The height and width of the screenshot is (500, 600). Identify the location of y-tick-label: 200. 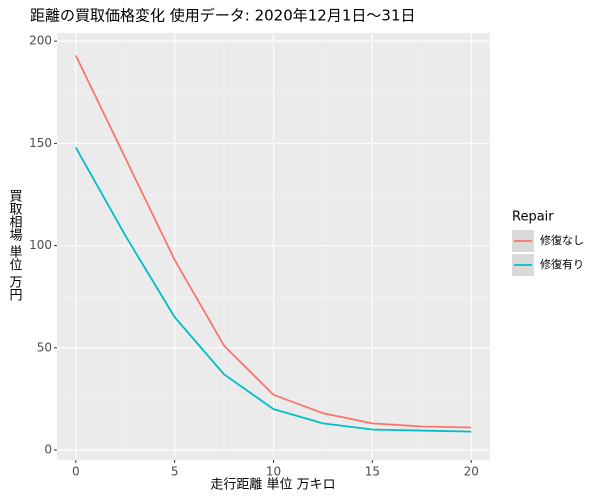
(40, 41).